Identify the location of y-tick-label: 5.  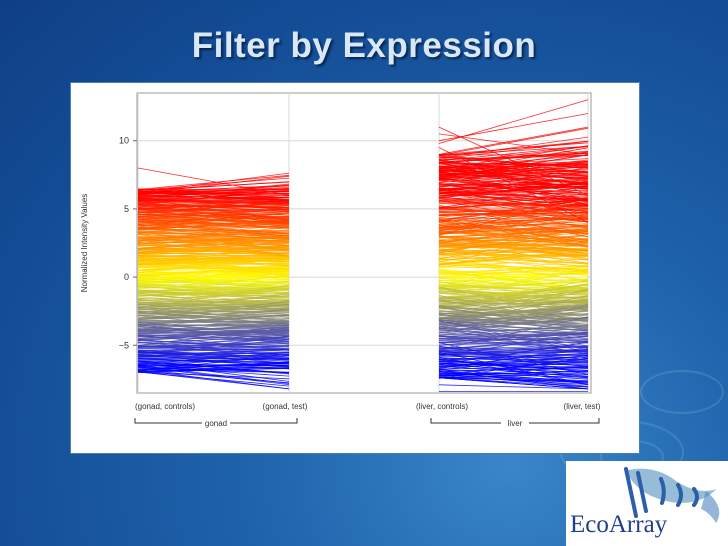
(126, 209).